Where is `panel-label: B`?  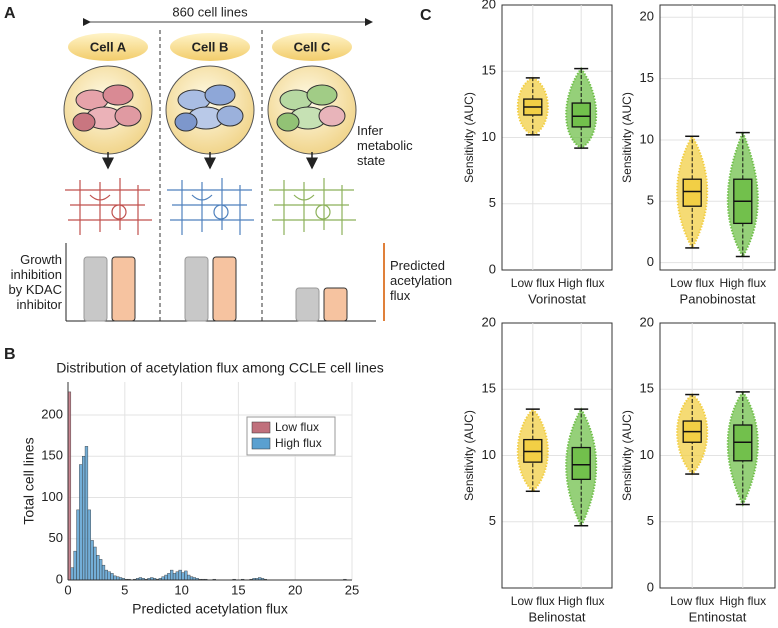
panel-label: B is located at coordinates (10, 354).